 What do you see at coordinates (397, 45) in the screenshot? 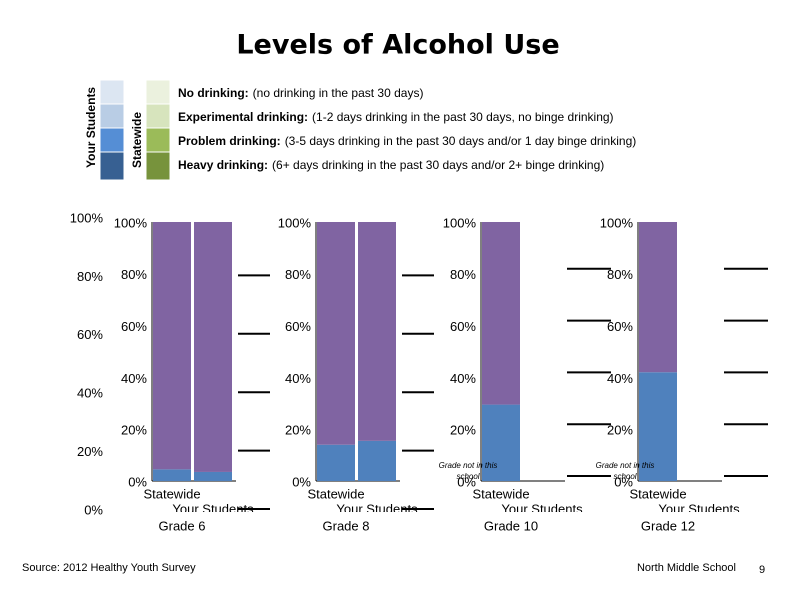
I see `slide-title: Levels of Alcohol Use` at bounding box center [397, 45].